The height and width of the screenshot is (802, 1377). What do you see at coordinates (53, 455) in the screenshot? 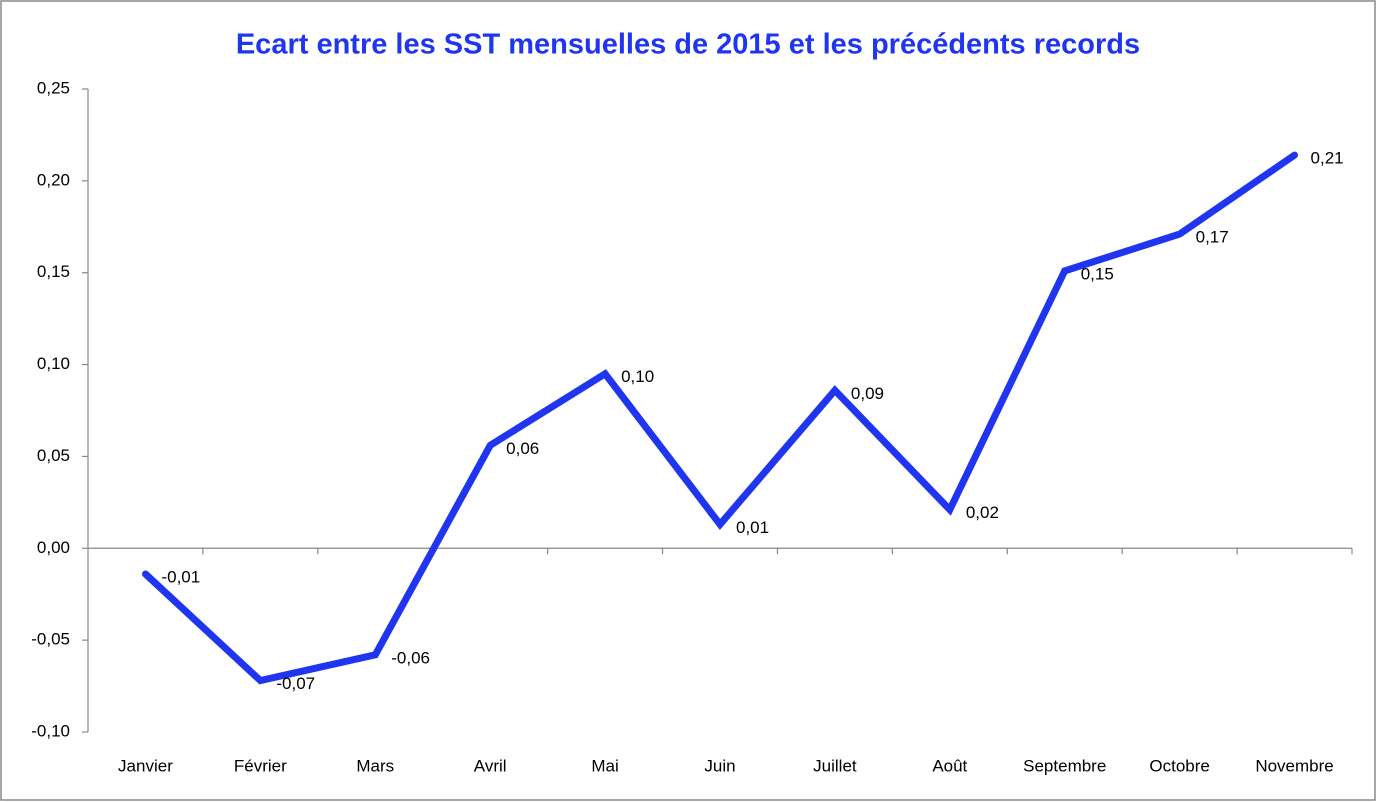
I see `y-tick-label: 0,05` at bounding box center [53, 455].